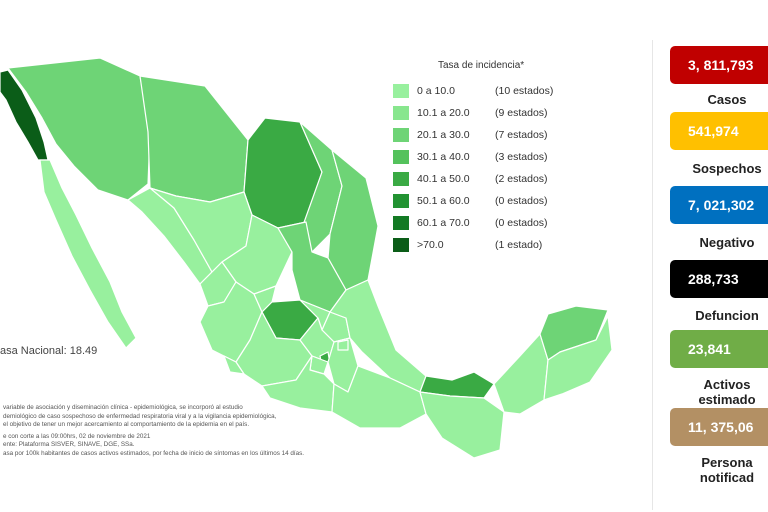 This screenshot has width=768, height=512. I want to click on state-chiapas, so click(462, 425).